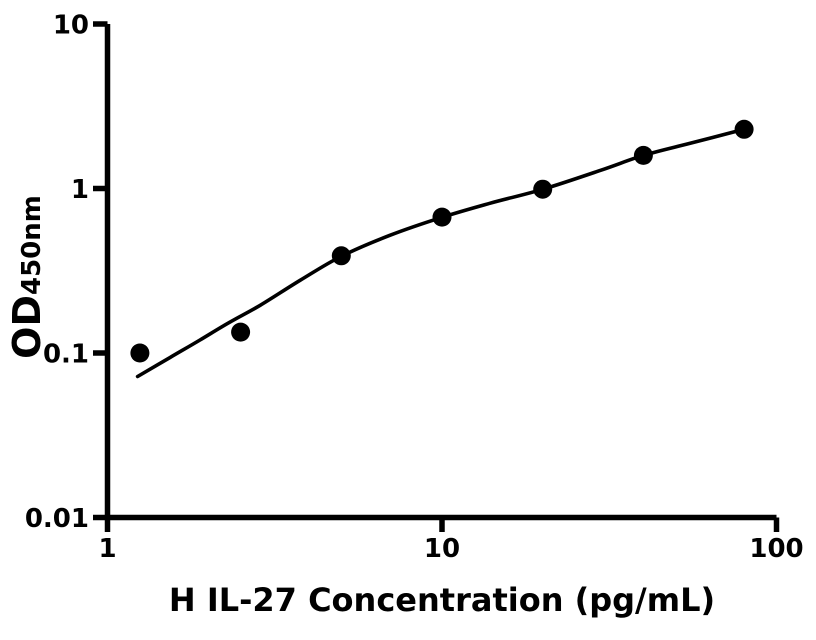  Describe the element at coordinates (776, 549) in the screenshot. I see `x-tick-label-100: 100` at that location.